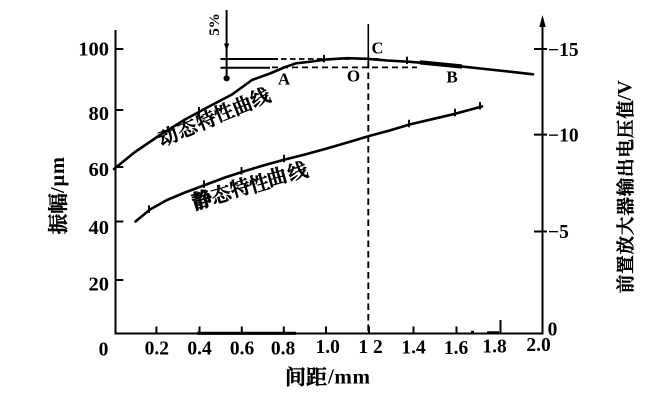 This screenshot has height=411, width=672. Describe the element at coordinates (284, 79) in the screenshot. I see `svg-text: A` at that location.